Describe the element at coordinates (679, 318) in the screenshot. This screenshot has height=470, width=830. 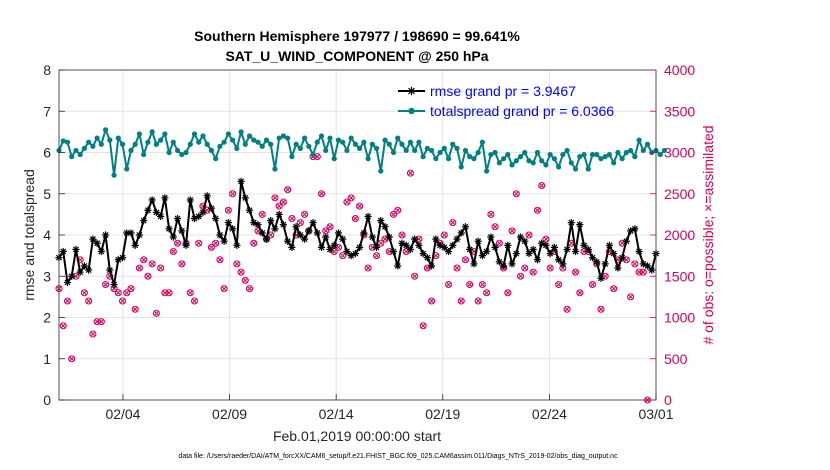
I see `y-right-tick-label: 1000` at that location.